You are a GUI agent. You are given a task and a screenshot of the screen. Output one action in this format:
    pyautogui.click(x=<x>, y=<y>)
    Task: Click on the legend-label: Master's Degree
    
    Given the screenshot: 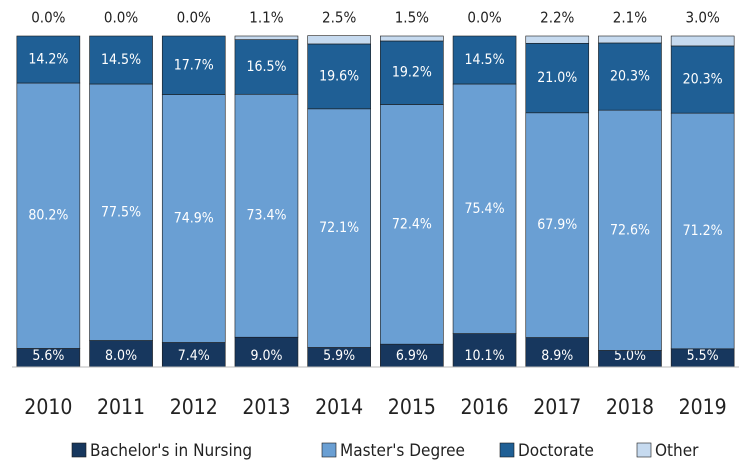 What is the action you would take?
    pyautogui.click(x=402, y=451)
    